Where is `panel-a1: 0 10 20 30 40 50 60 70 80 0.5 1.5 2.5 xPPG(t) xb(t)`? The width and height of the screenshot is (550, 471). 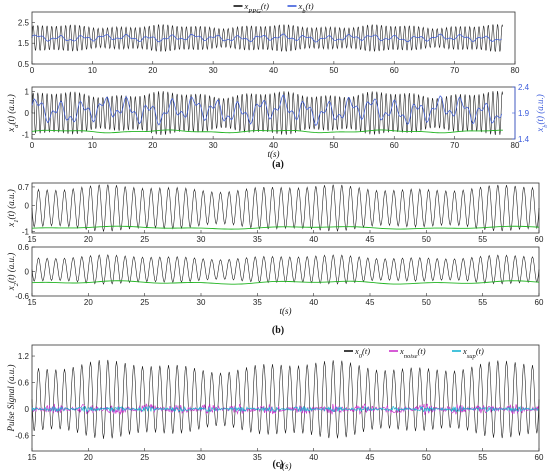
panel-a1: 0 10 20 30 40 50 60 70 80 0.5 1.5 2.5 xPPG(t) xb(t) is located at coordinates (269, 38).